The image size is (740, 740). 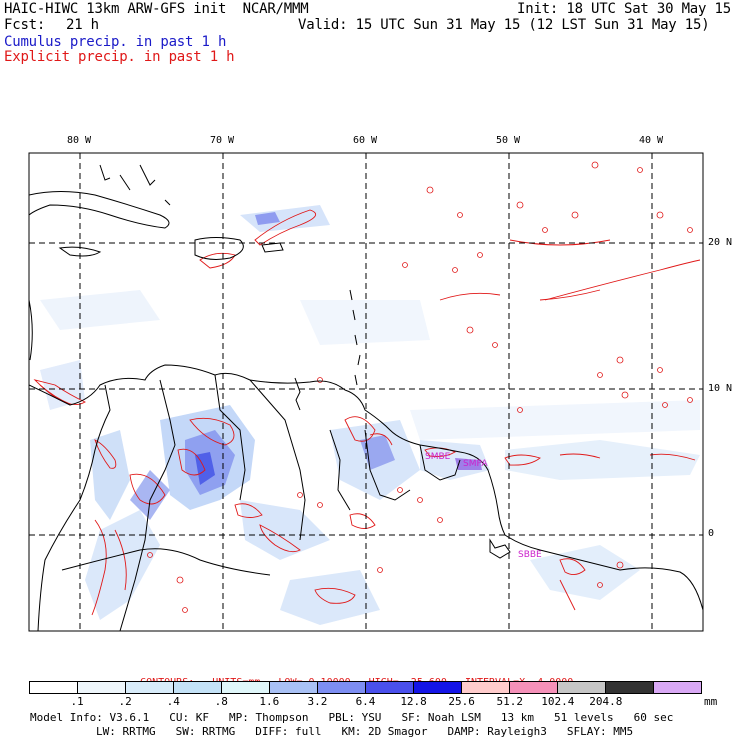 I want to click on model-info-item: SFLAY: MM5, so click(x=600, y=731).